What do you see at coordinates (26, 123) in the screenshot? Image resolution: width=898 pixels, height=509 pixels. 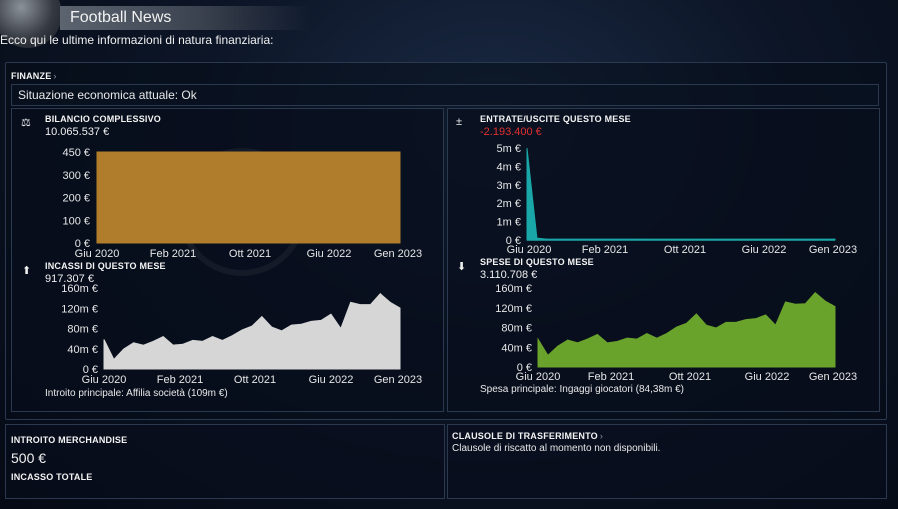 I see `balance-scale-icon: ⚖` at bounding box center [26, 123].